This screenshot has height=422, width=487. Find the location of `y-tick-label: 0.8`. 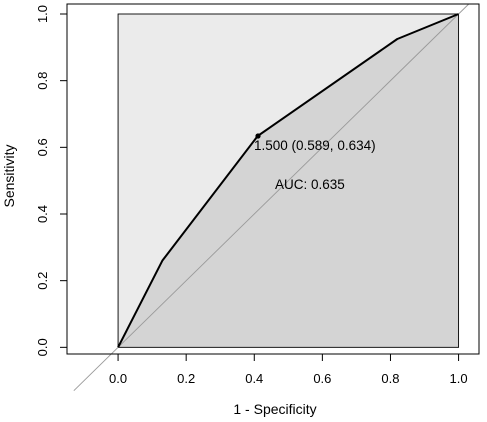

y-tick-label: 0.8 is located at coordinates (42, 81).